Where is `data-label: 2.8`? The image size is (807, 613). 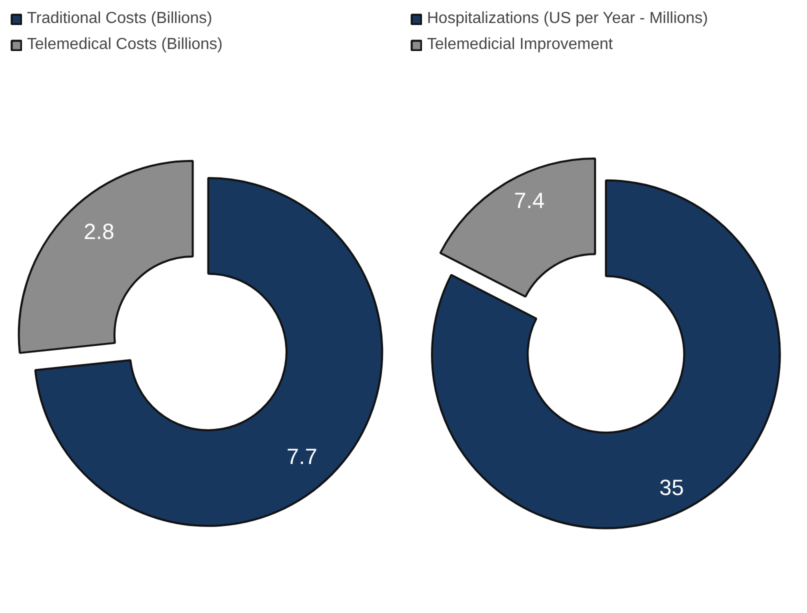
data-label: 2.8 is located at coordinates (99, 231).